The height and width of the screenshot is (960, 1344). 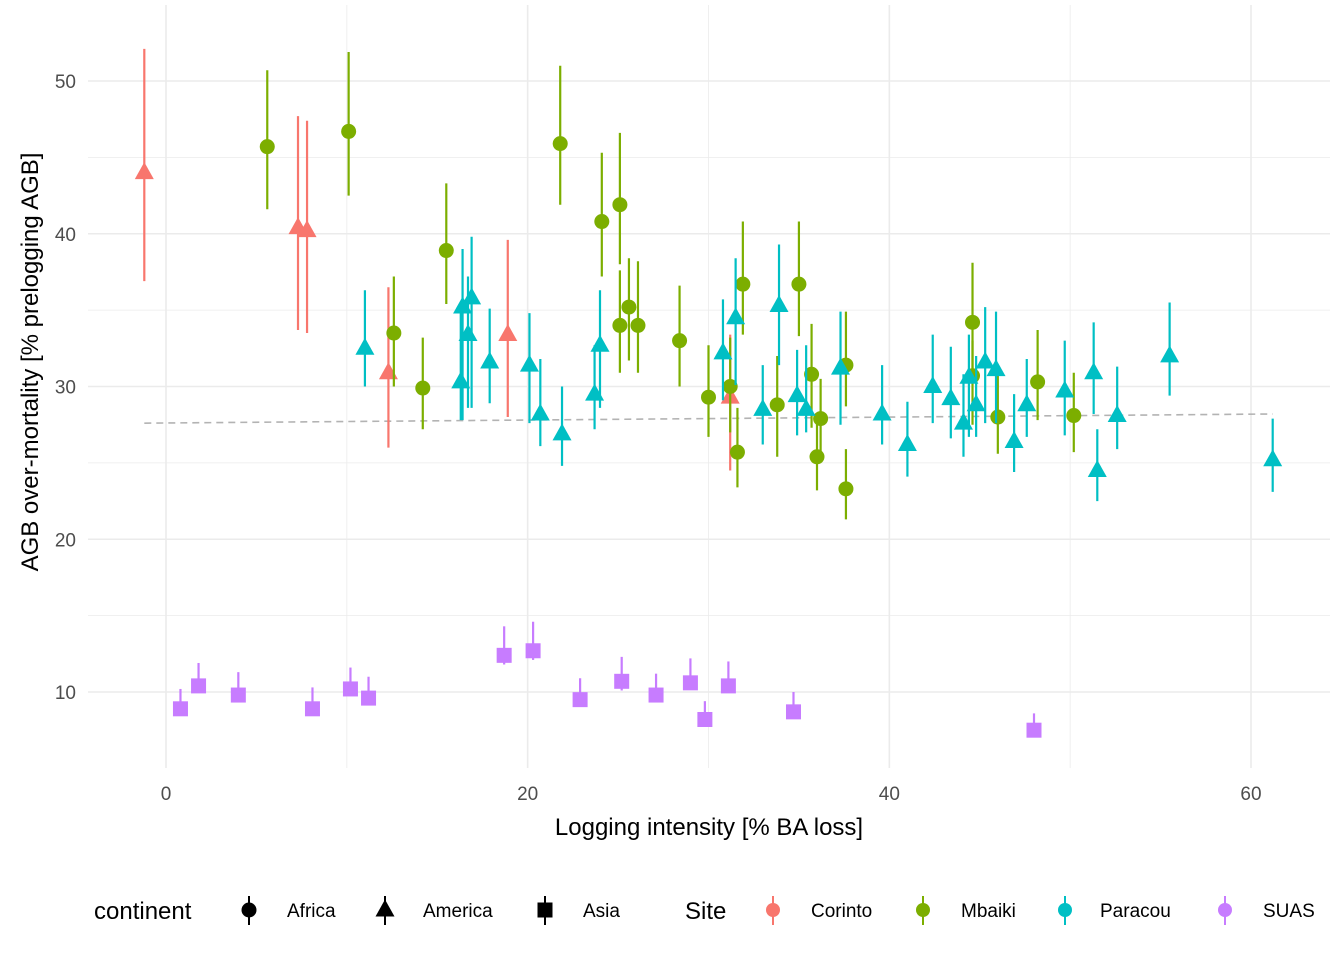 I want to click on legend-key-america, so click(x=385, y=910).